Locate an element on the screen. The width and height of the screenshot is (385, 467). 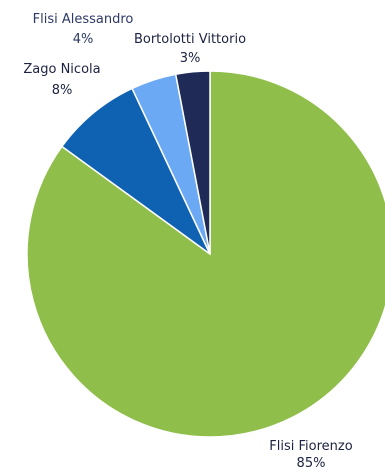
pie-slice-bortolotti-vittorio is located at coordinates (192, 162).